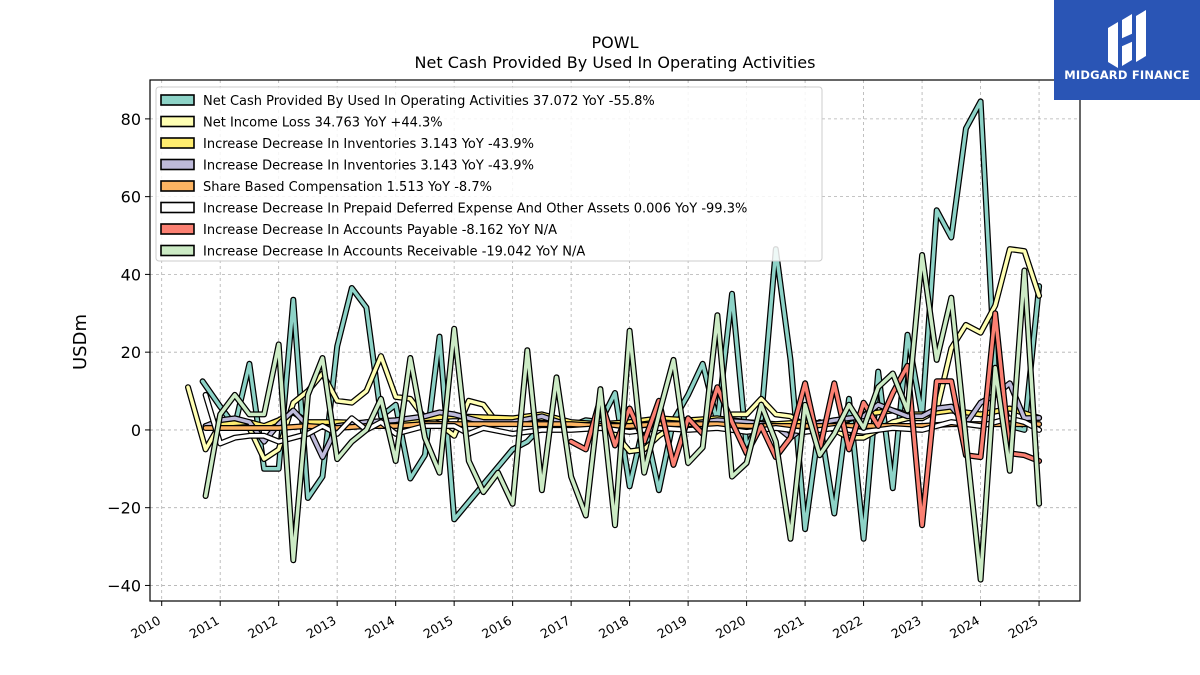 This screenshot has width=1200, height=675. I want to click on legend-label: Share Based Compensation 1.513 YoY -8.7%, so click(347, 187).